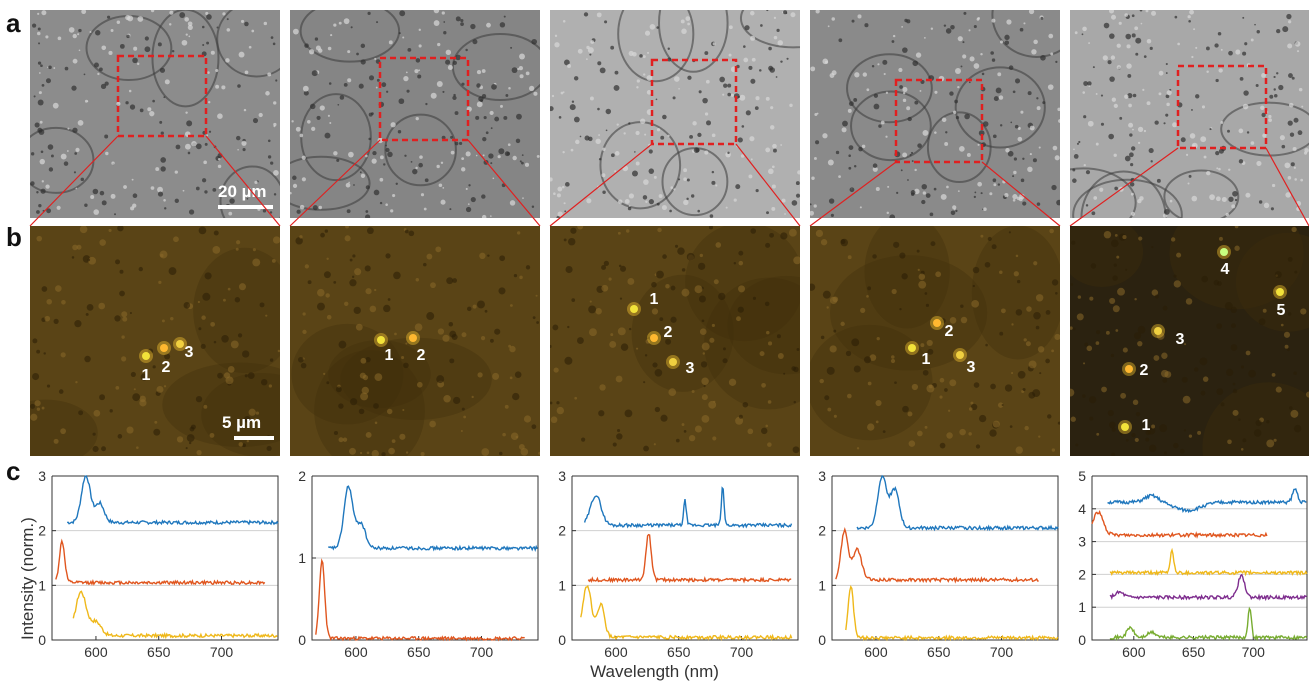 The image size is (1309, 685). Describe the element at coordinates (27, 578) in the screenshot. I see `y-axis-label: Intensity (norm.)` at that location.